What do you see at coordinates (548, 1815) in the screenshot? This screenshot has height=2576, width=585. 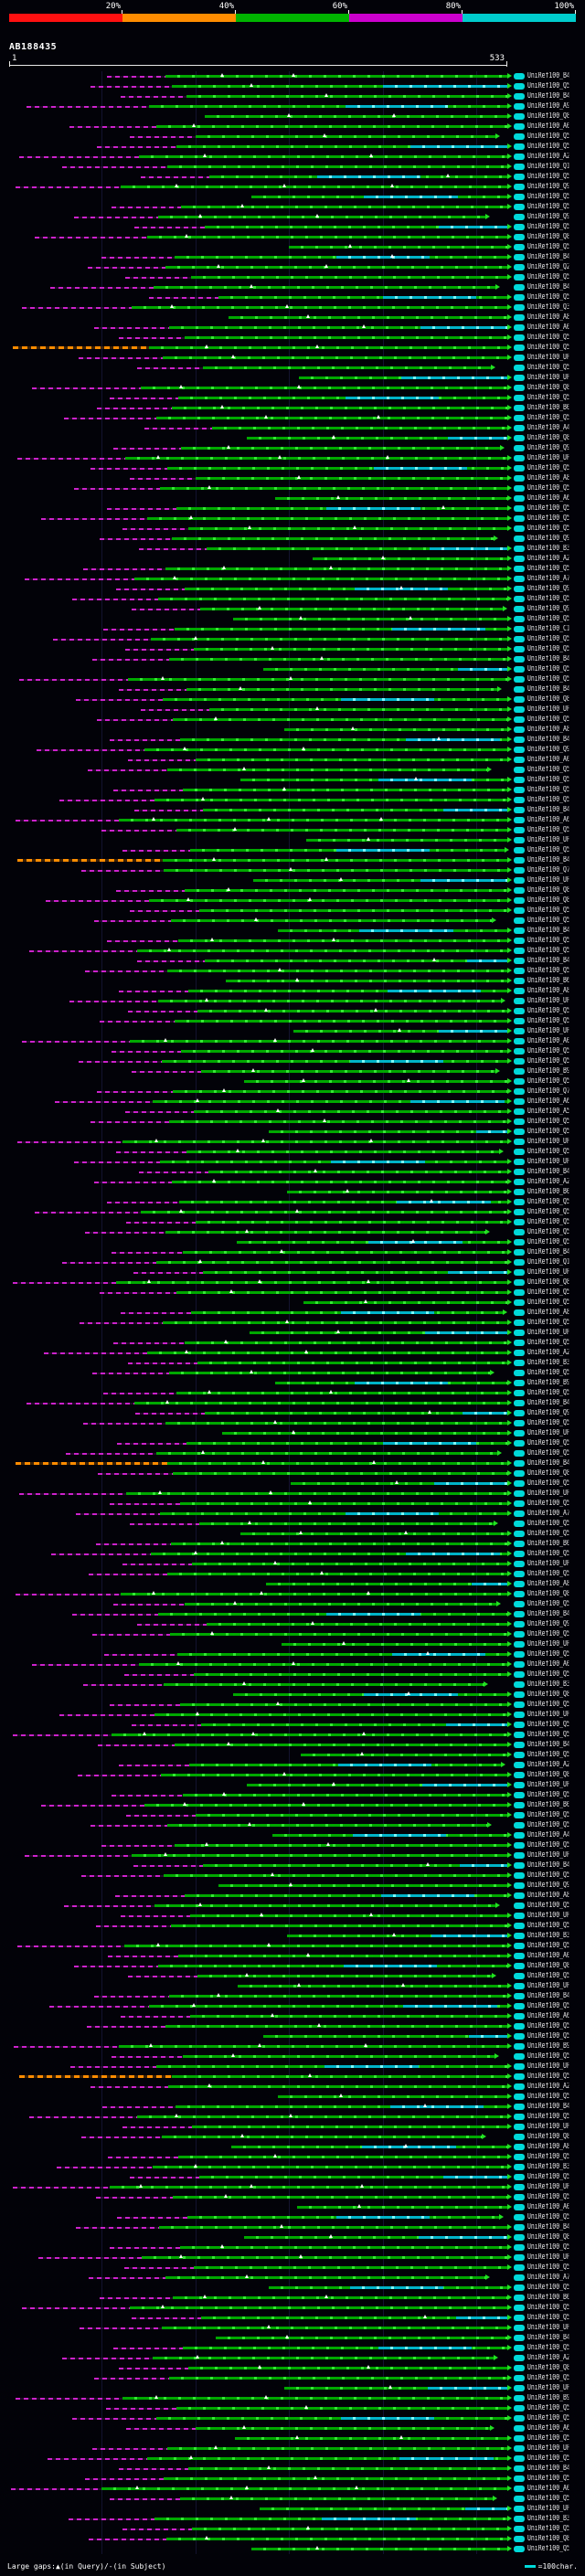 I see `subject-label: UniRef100_Q55CS2` at bounding box center [548, 1815].